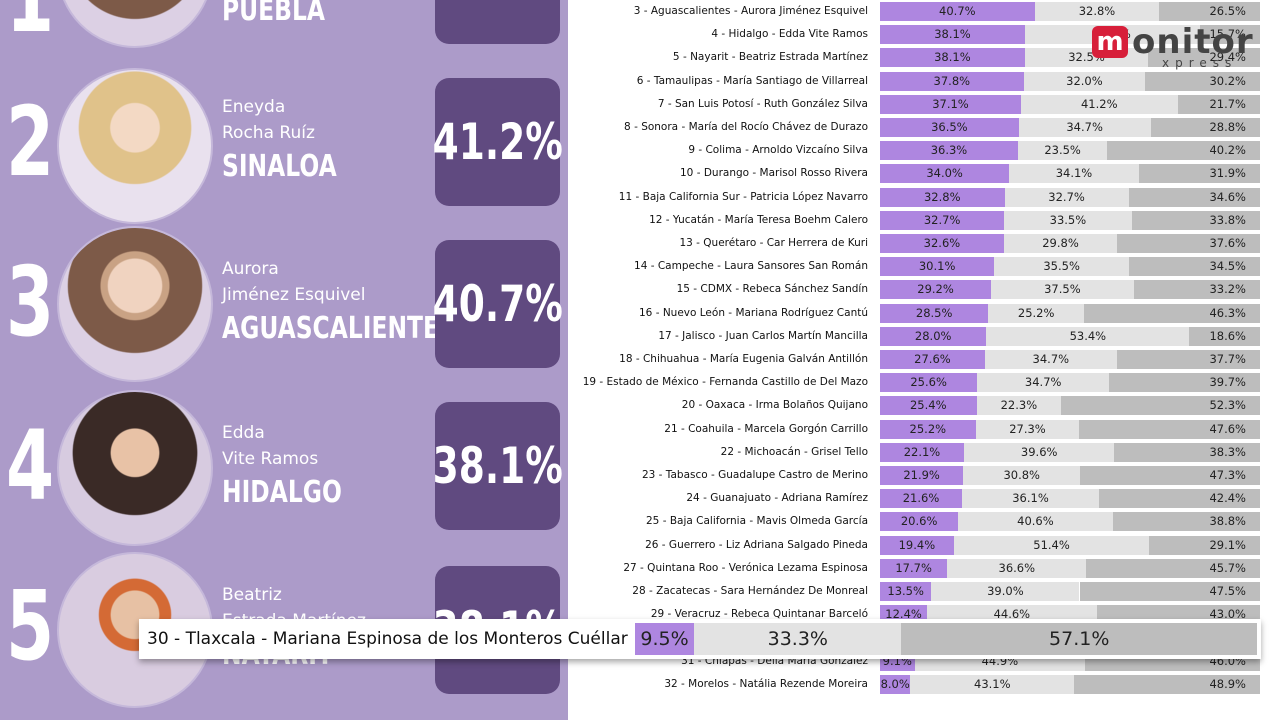  Describe the element at coordinates (937, 267) in the screenshot. I see `bar-segment-1: 30.1%` at that location.